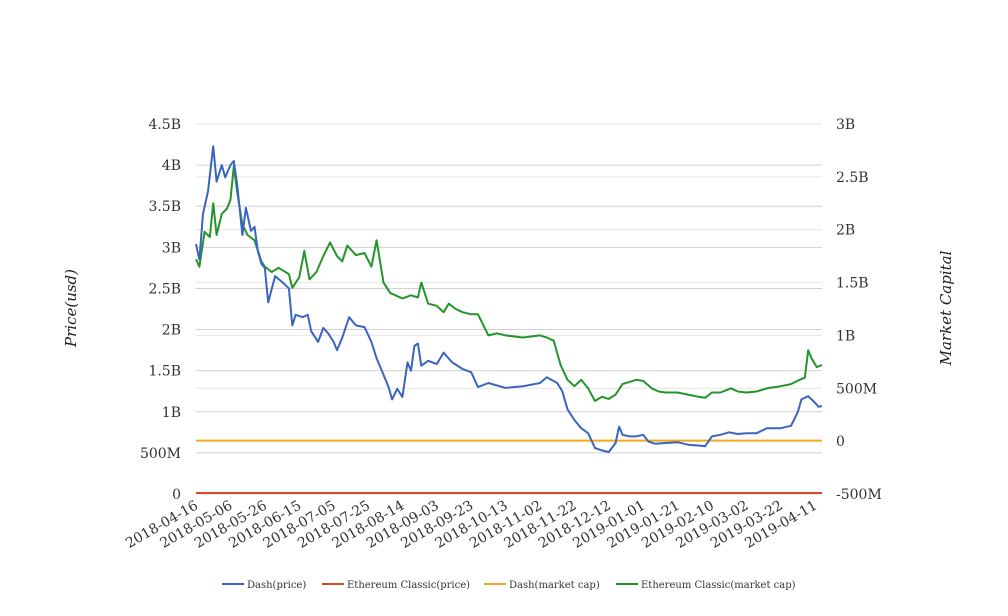  I want to click on y-left-axis-title: Price(usd), so click(71, 308).